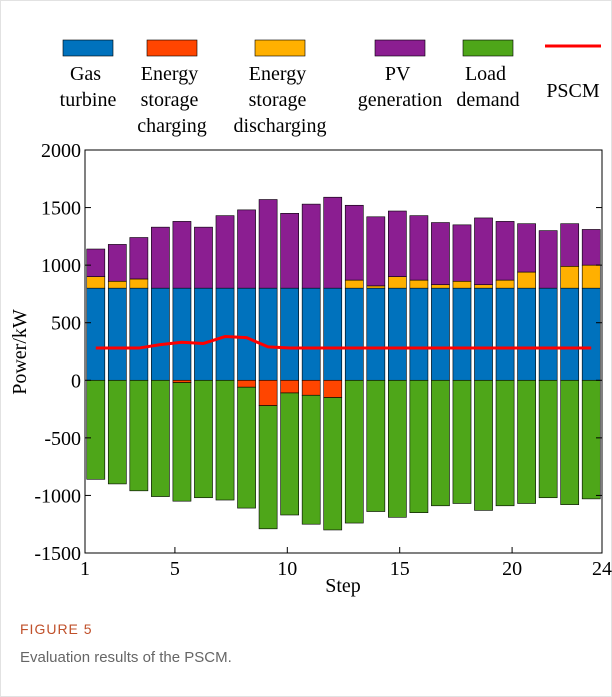 This screenshot has height=697, width=612. Describe the element at coordinates (280, 100) in the screenshot. I see `legend-label: Energy storage discharging` at that location.